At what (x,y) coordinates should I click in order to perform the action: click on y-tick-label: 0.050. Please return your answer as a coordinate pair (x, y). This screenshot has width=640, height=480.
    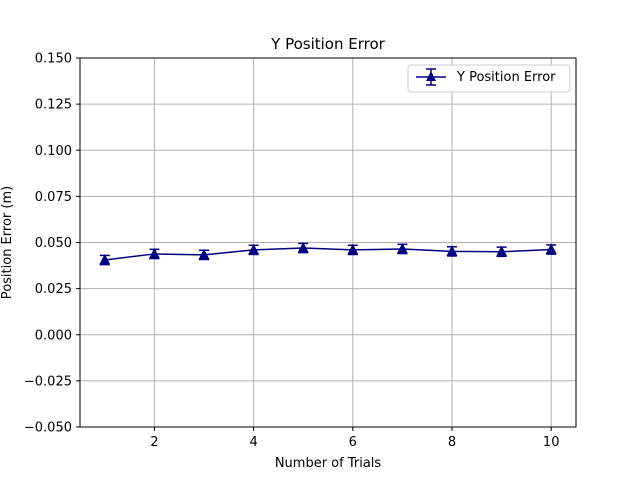
    Looking at the image, I should click on (53, 243).